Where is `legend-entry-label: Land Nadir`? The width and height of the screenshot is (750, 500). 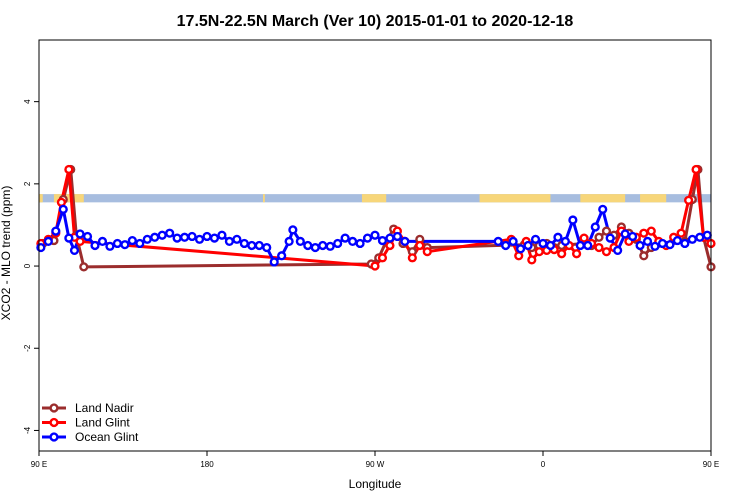 legend-entry-label: Land Nadir is located at coordinates (104, 408).